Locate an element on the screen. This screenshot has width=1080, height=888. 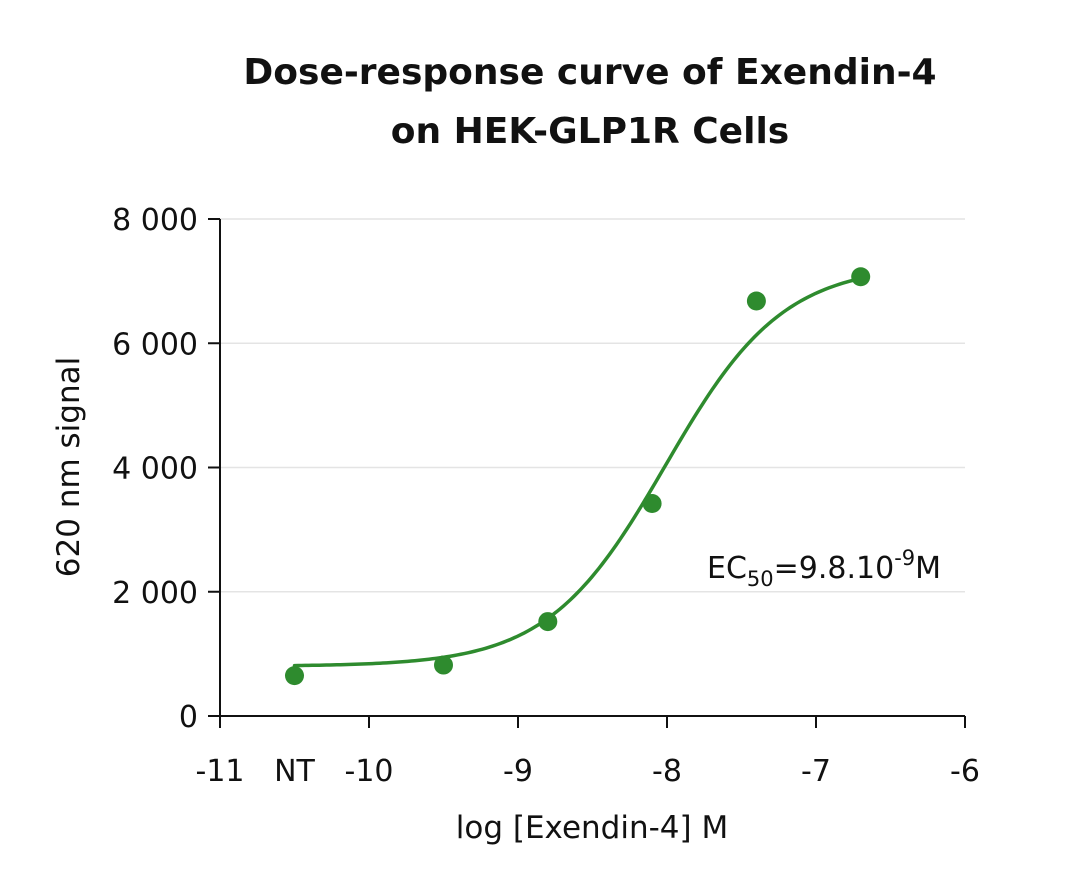
y-tick-label: 8 000 is located at coordinates (155, 220).